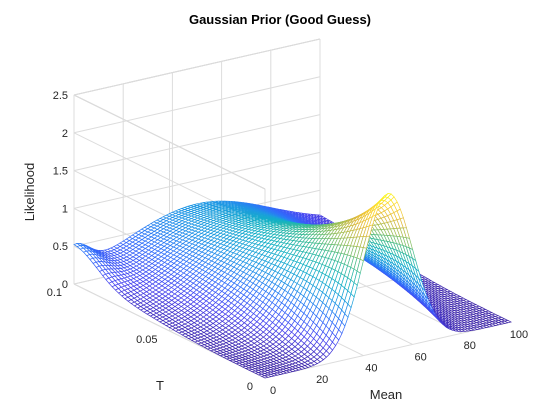  I want to click on surface-face, so click(508, 322).